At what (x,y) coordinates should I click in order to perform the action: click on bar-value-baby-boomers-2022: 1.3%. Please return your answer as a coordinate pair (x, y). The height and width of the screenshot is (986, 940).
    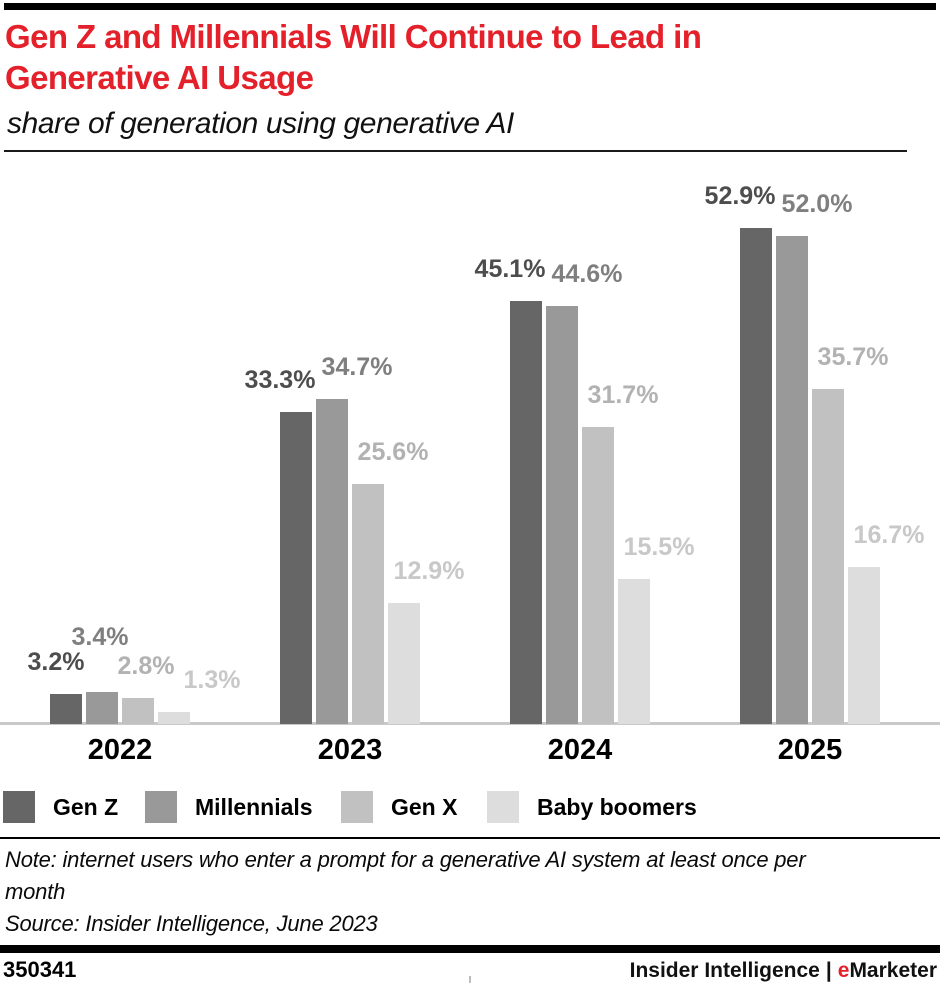
    Looking at the image, I should click on (212, 680).